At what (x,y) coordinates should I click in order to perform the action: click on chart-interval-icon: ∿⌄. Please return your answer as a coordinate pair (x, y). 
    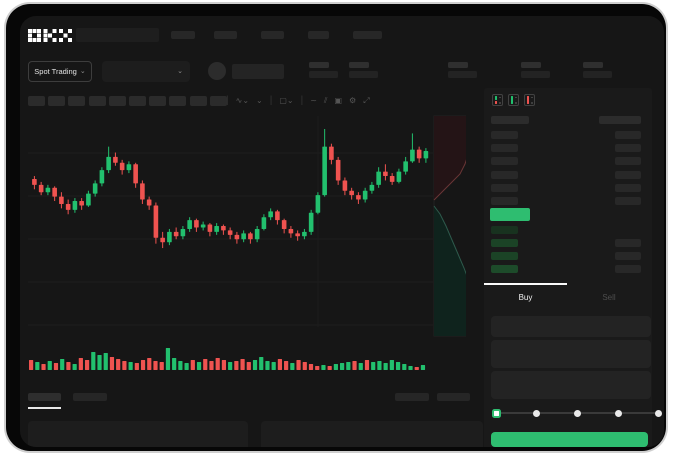
    Looking at the image, I should click on (242, 100).